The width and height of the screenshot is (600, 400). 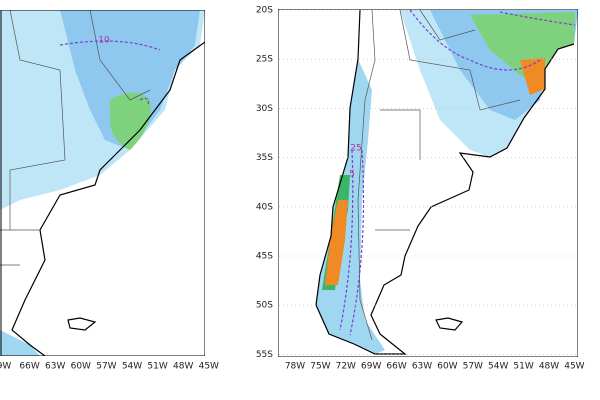 What do you see at coordinates (346, 367) in the screenshot?
I see `x-tick-label: 72W` at bounding box center [346, 367].